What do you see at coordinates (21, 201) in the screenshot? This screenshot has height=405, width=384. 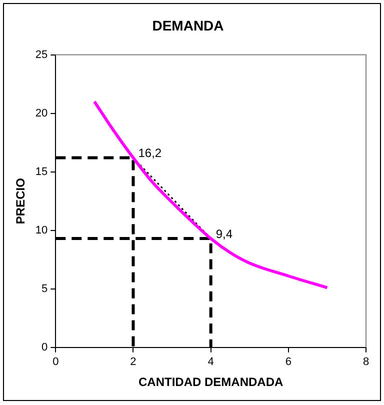 I see `y-axis-title: PRECIO` at bounding box center [21, 201].